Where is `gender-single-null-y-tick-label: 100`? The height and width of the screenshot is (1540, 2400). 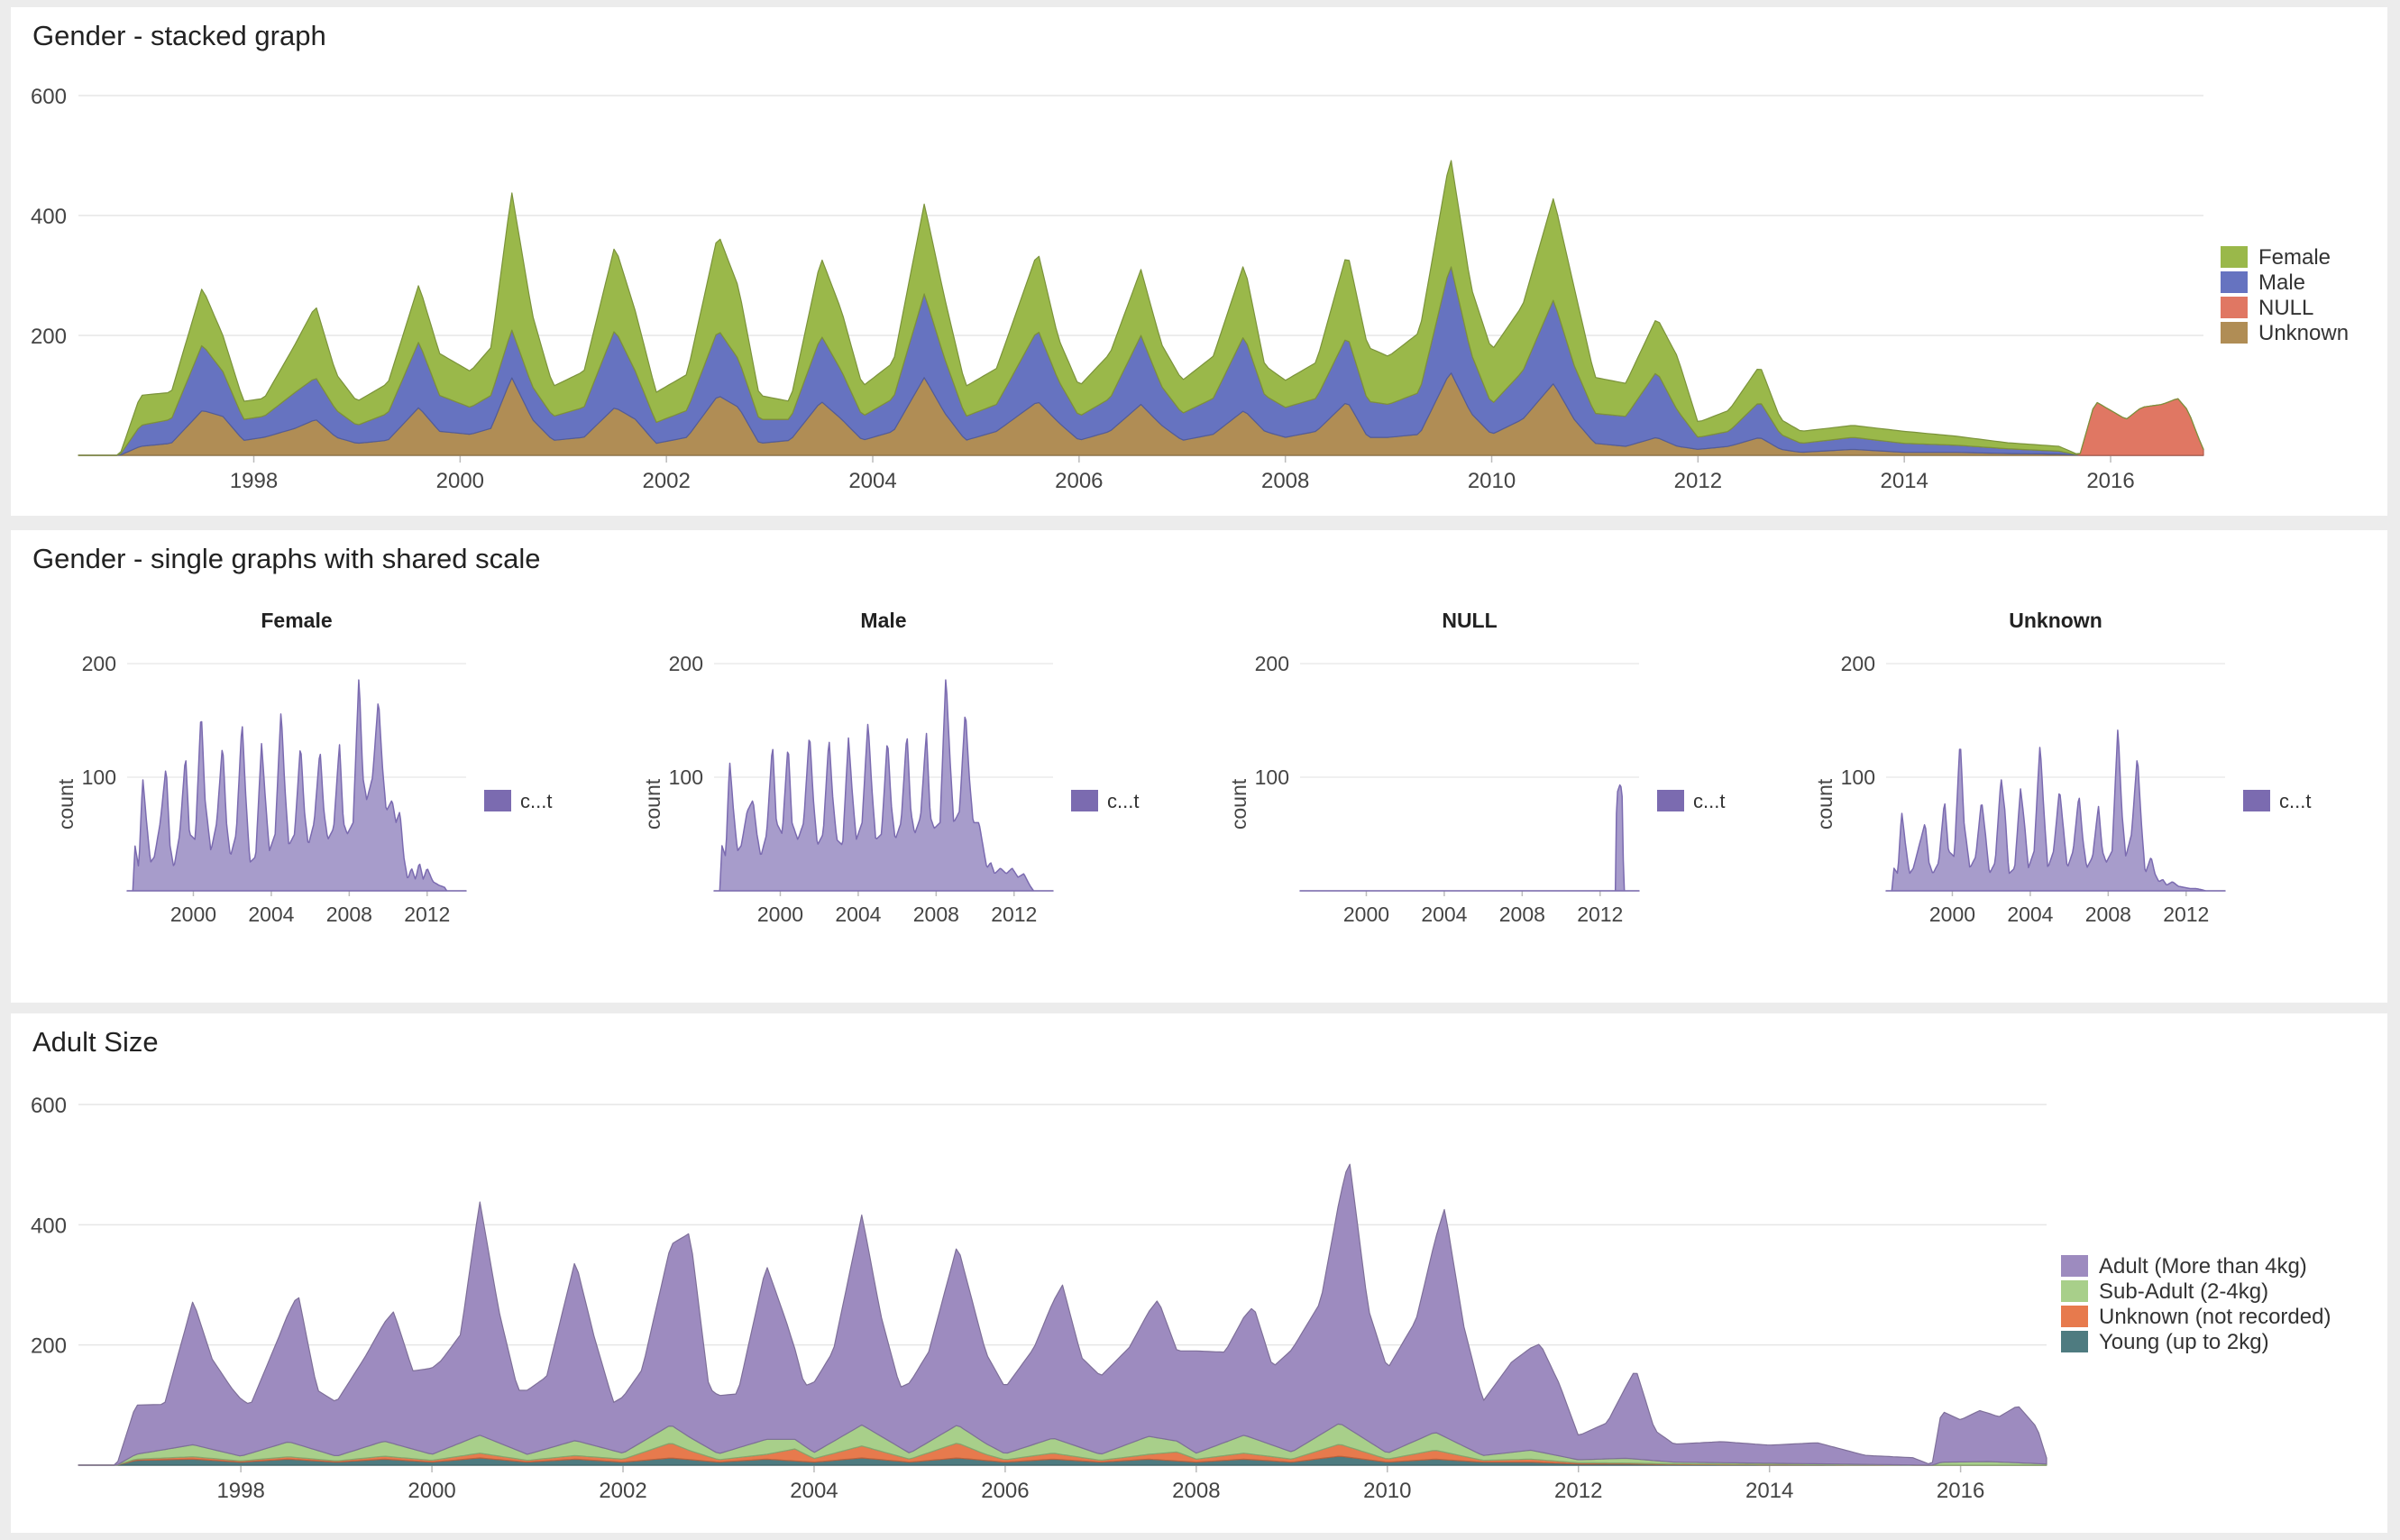
gender-single-null-y-tick-label: 100 is located at coordinates (1272, 777).